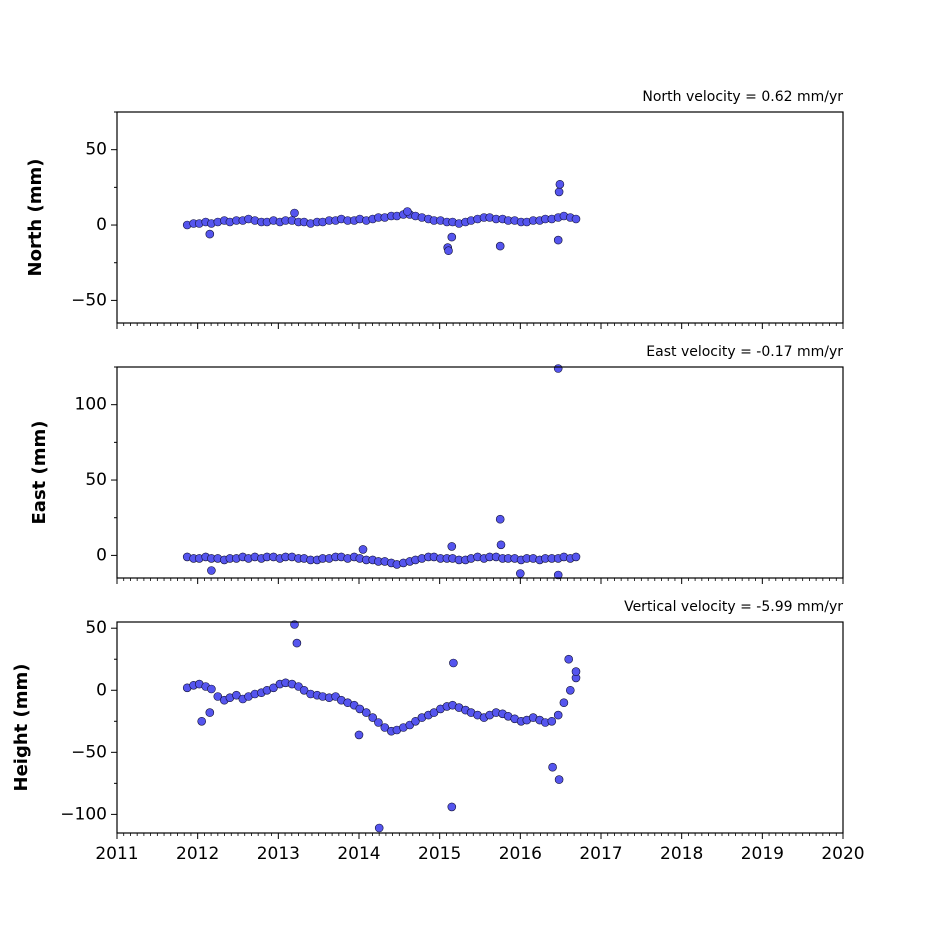  Describe the element at coordinates (35, 218) in the screenshot. I see `y-axis-label: North (mm)` at that location.